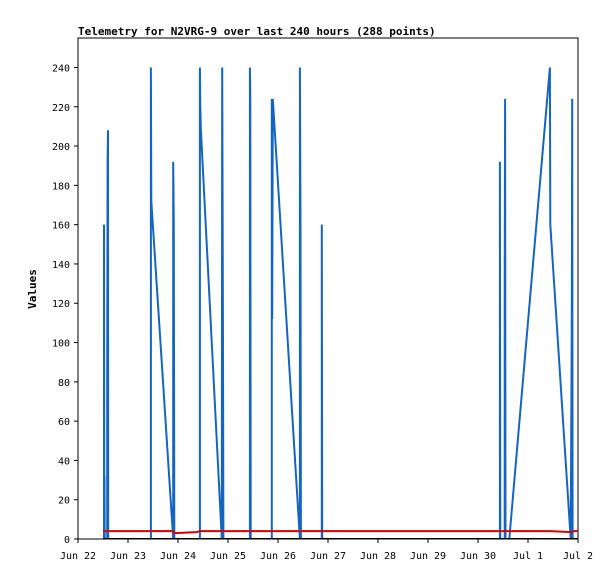  What do you see at coordinates (78, 556) in the screenshot?
I see `x-tick-label: Jun 22` at bounding box center [78, 556].